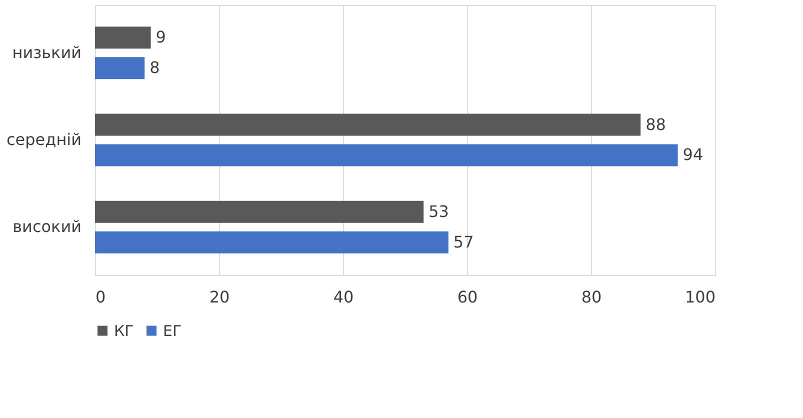 The height and width of the screenshot is (418, 803). Describe the element at coordinates (656, 124) in the screenshot. I see `data-label: 88` at that location.